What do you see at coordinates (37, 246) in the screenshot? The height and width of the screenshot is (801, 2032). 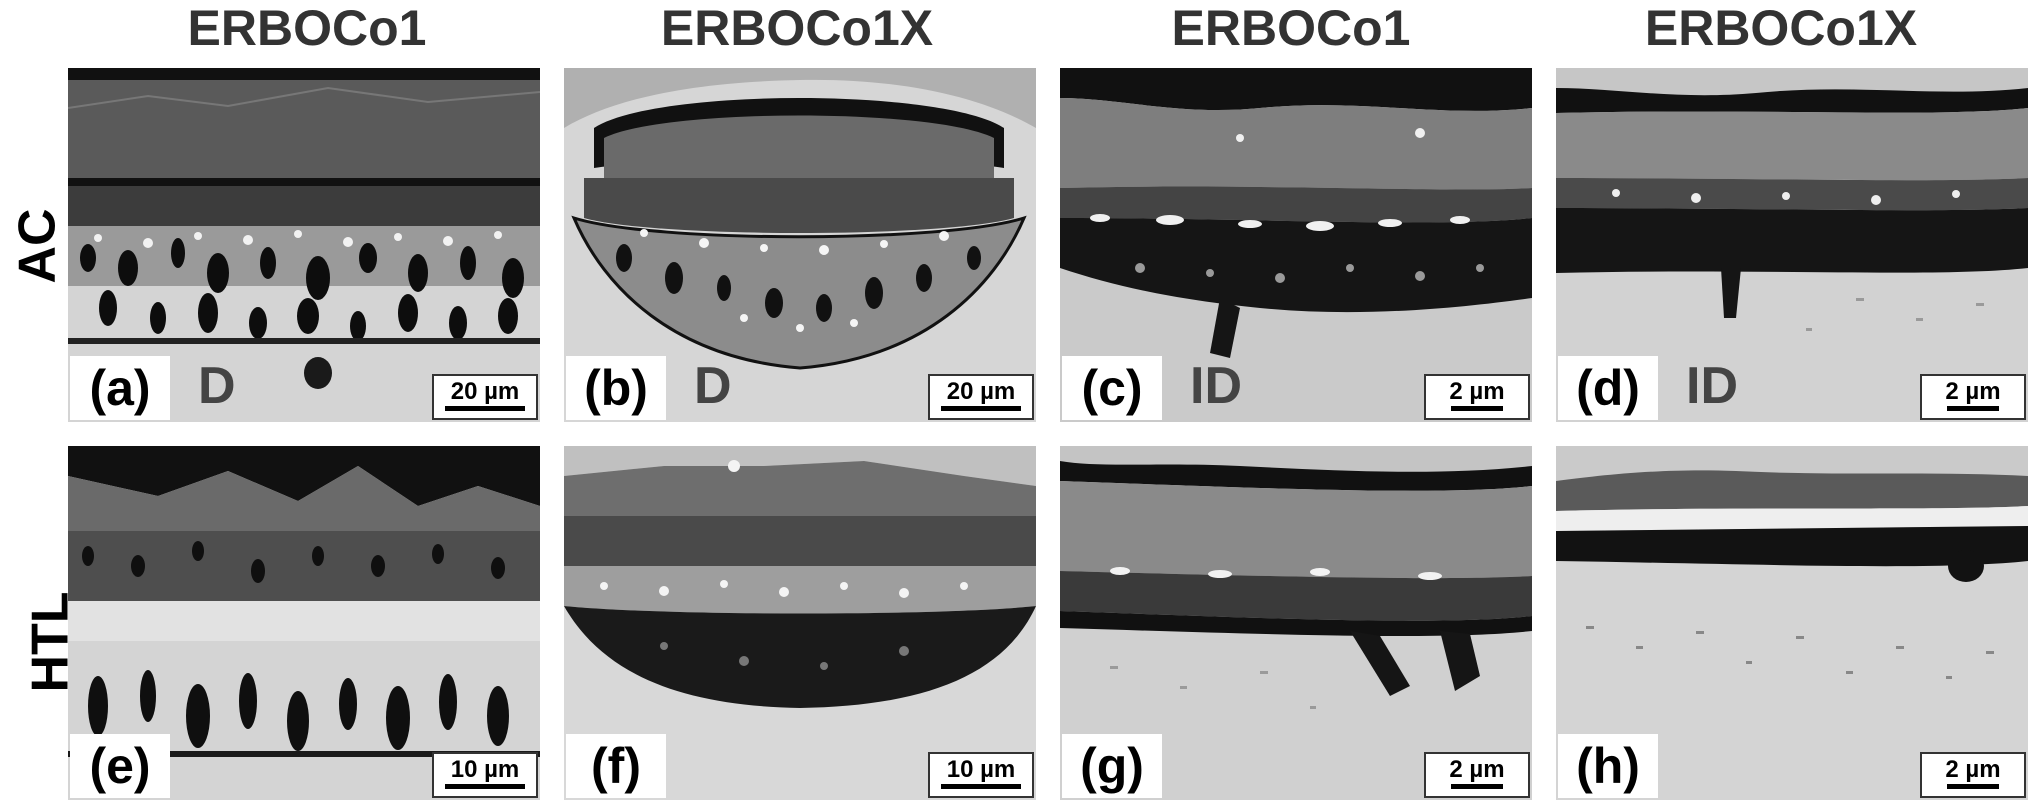 I see `row-title-ac: AC` at bounding box center [37, 246].